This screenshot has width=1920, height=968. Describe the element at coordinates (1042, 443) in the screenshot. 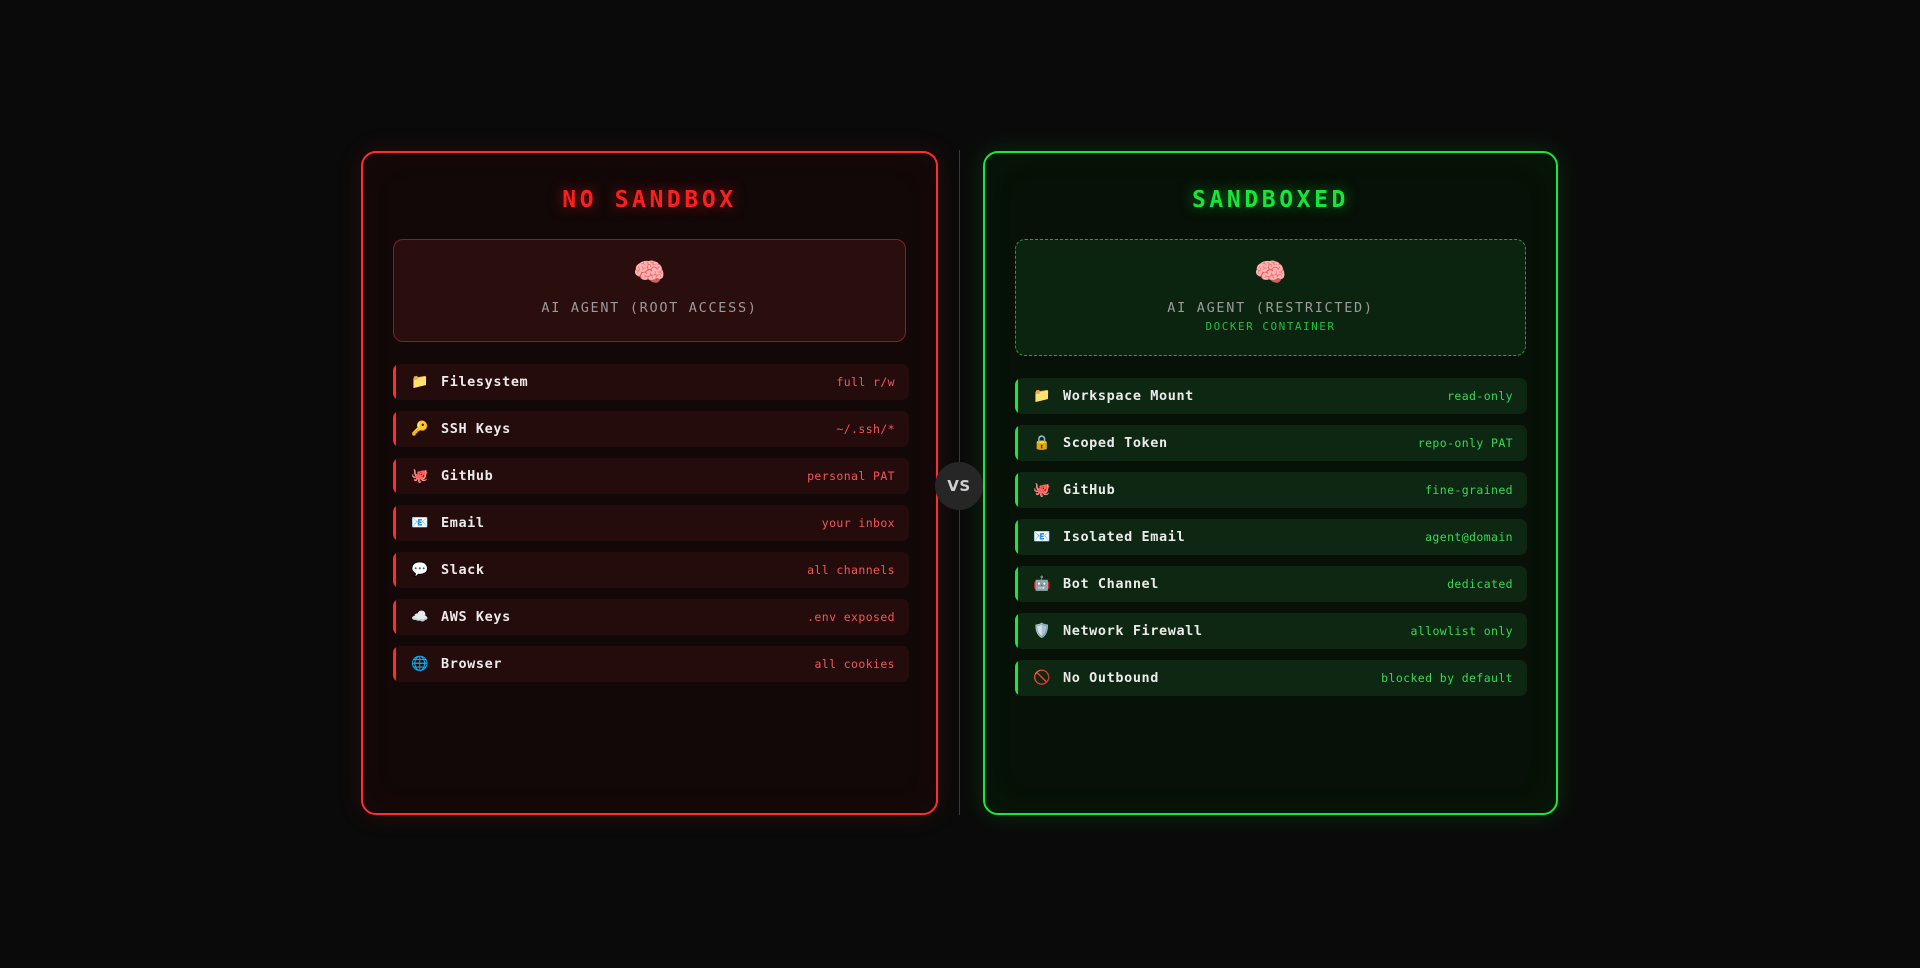

I see `lock-icon: 🔒` at that location.